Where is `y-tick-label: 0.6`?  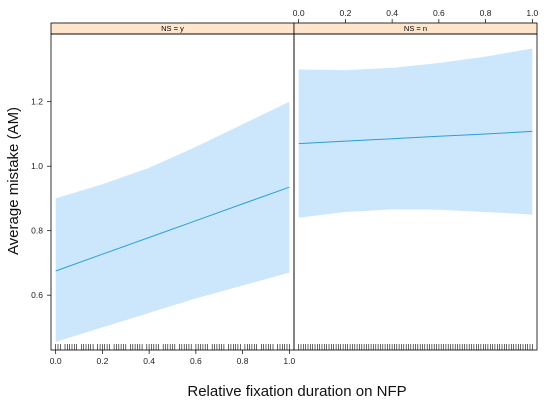
y-tick-label: 0.6 is located at coordinates (37, 295).